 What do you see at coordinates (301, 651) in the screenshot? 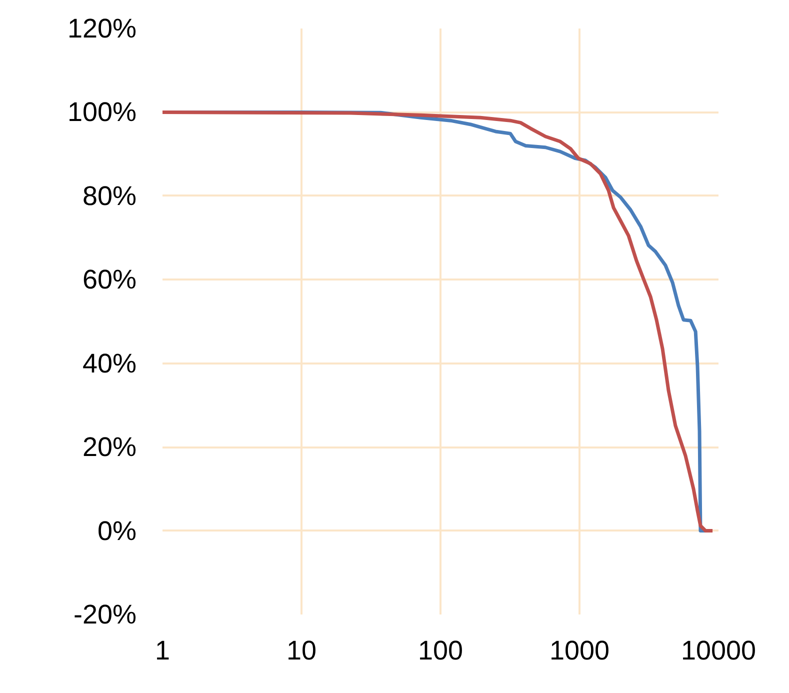
I see `x-tick-label: 10` at bounding box center [301, 651].